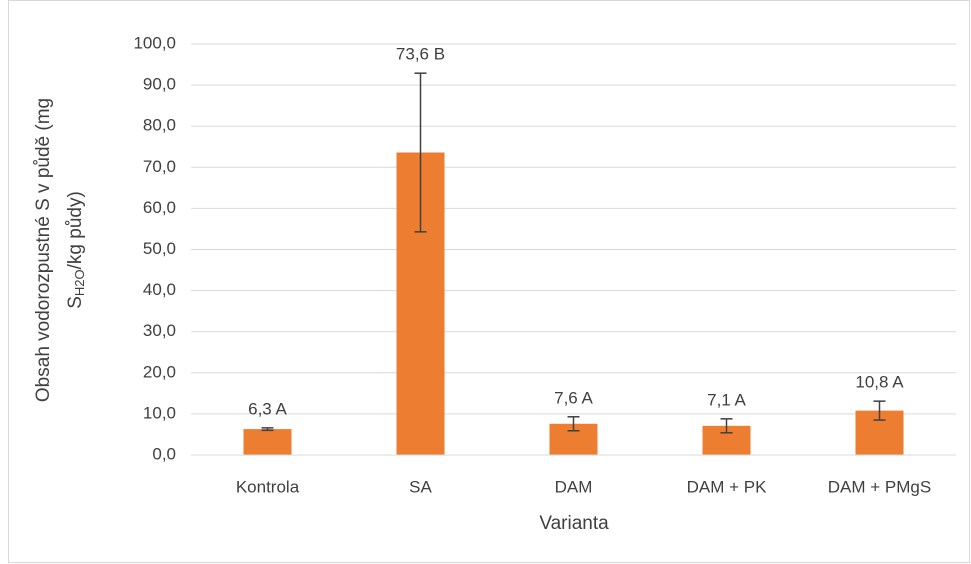 This screenshot has width=971, height=564. What do you see at coordinates (159, 84) in the screenshot?
I see `y-tick-label: 90,0` at bounding box center [159, 84].